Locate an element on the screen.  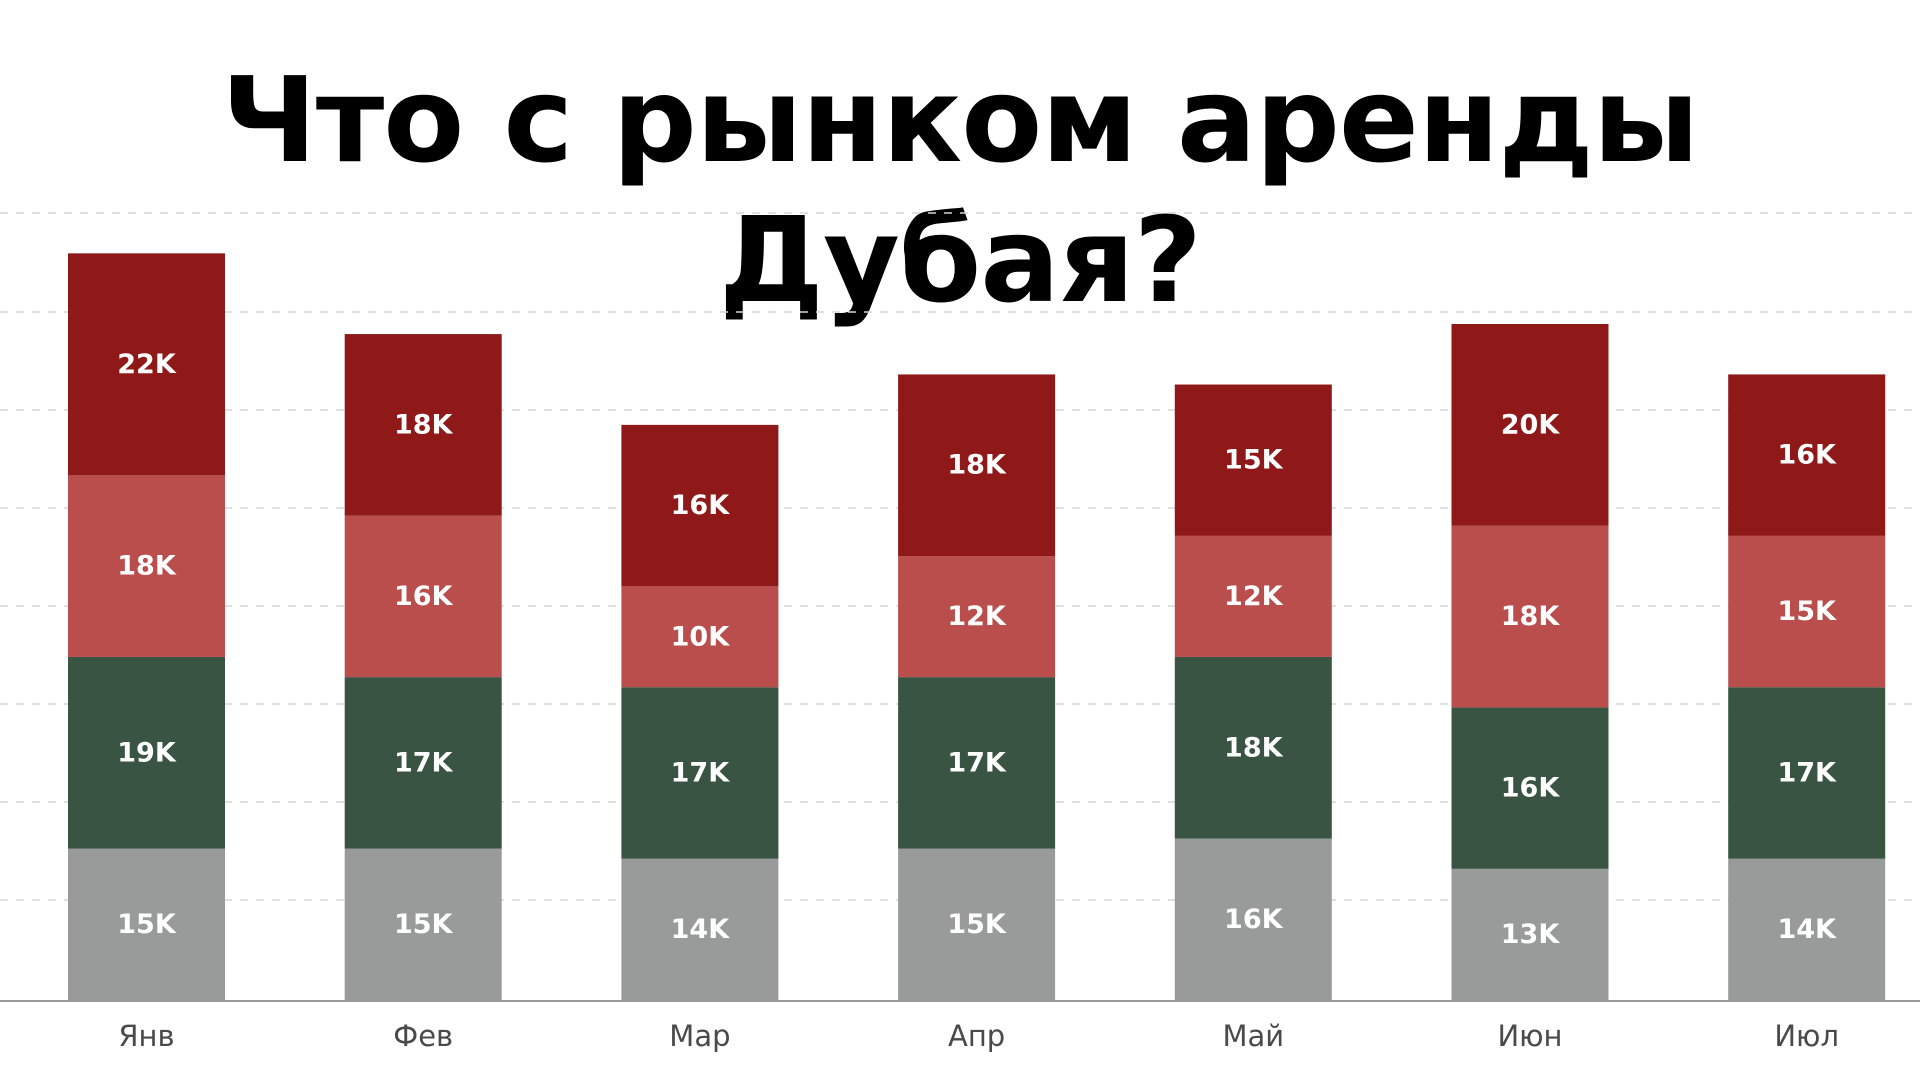
bar-value-label: 10K is located at coordinates (701, 636).